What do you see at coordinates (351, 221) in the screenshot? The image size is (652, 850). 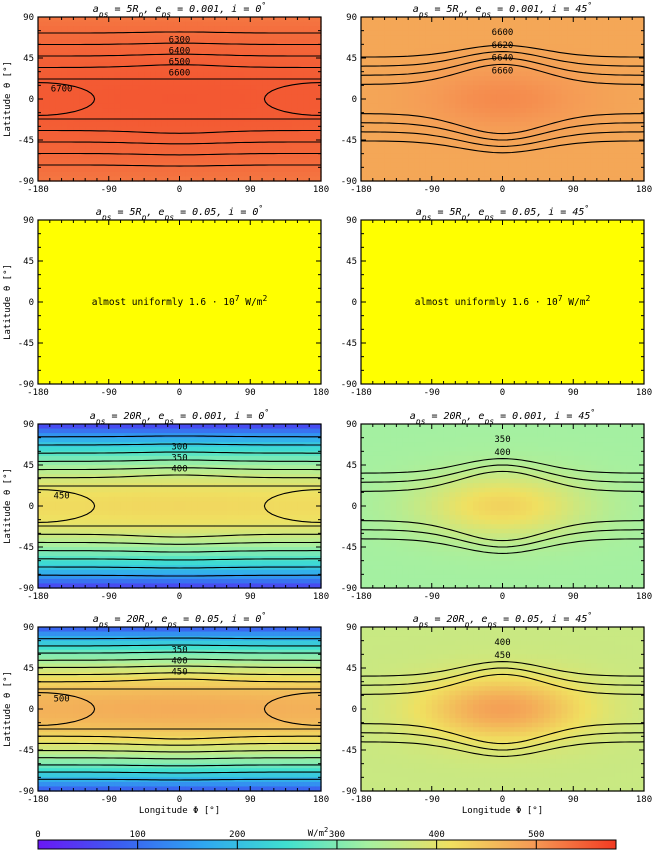 I see `y-tick-label: 90` at bounding box center [351, 221].